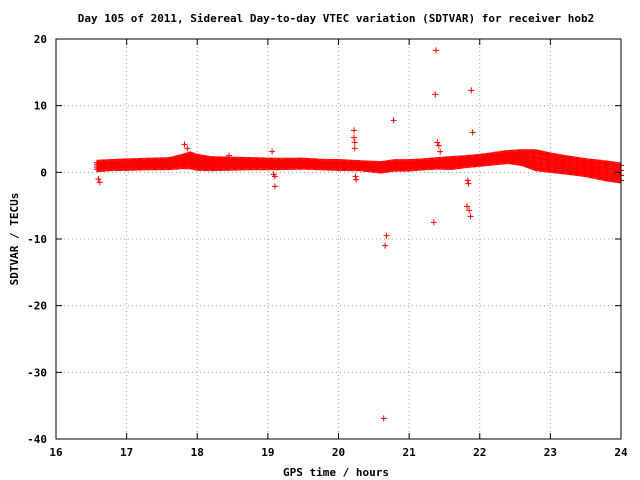  Describe the element at coordinates (37, 439) in the screenshot. I see `y-tick-label: -40` at that location.